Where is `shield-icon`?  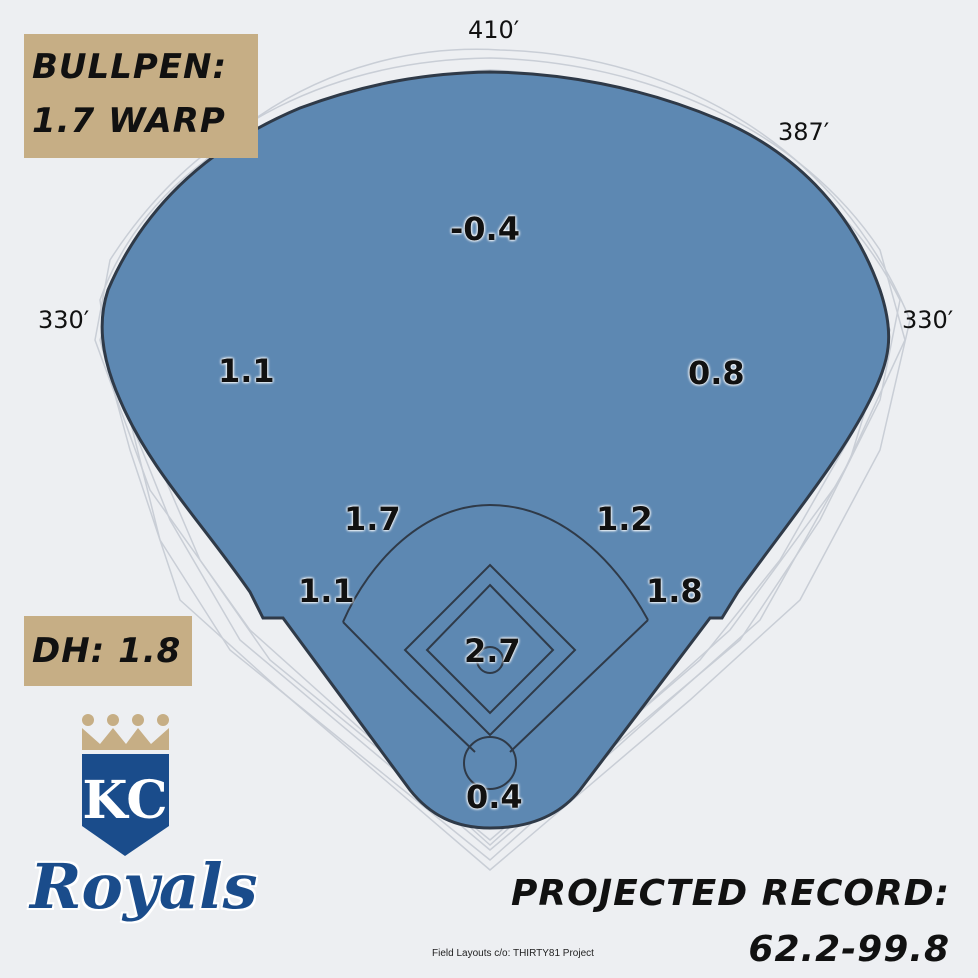
shield-icon is located at coordinates (125, 805).